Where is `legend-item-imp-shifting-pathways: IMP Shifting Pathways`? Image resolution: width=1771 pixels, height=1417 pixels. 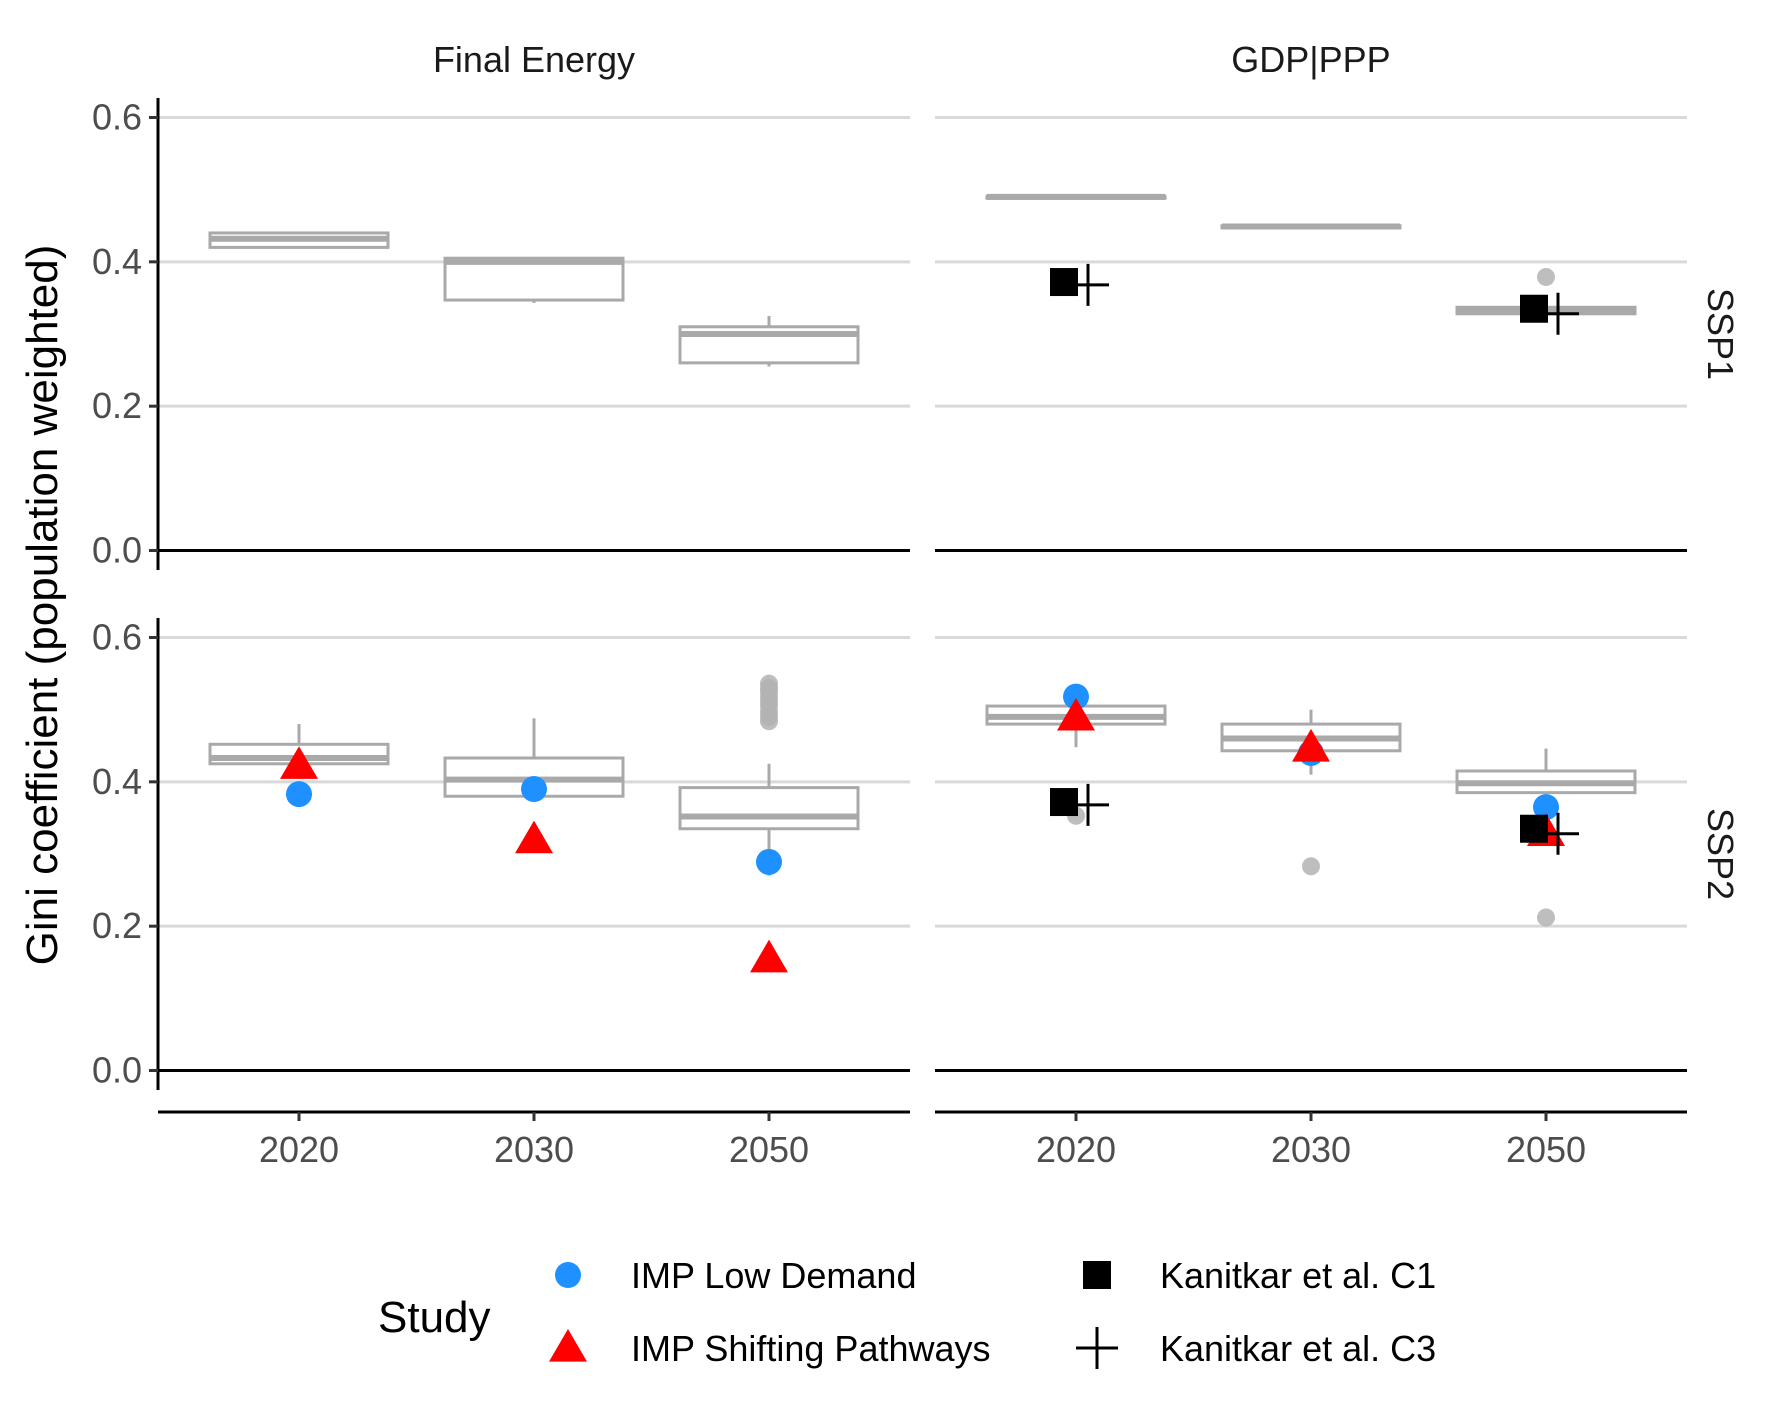
legend-item-imp-shifting-pathways: IMP Shifting Pathways is located at coordinates (770, 1348).